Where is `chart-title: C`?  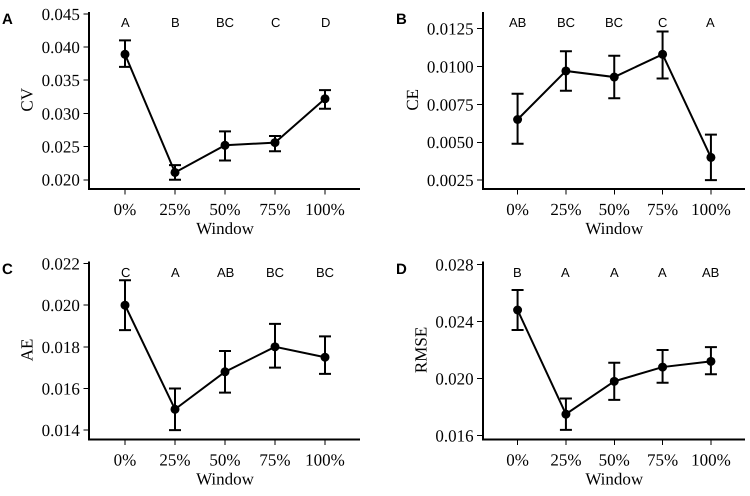 chart-title: C is located at coordinates (7, 269).